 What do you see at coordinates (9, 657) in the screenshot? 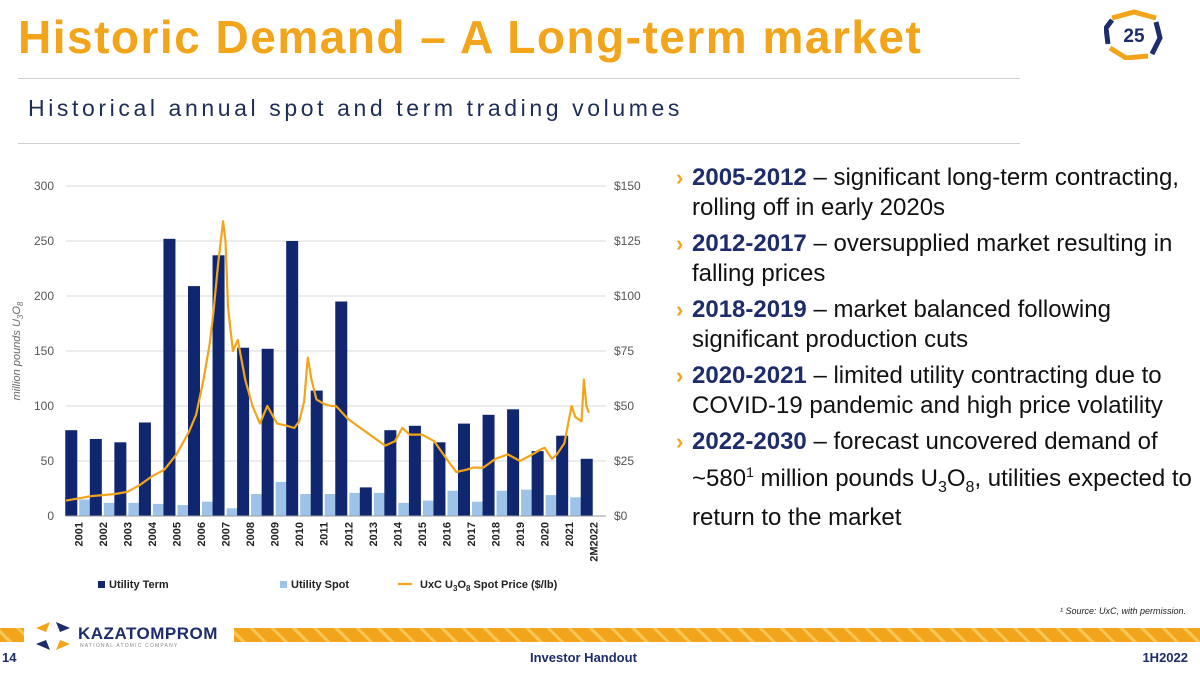
I see `page-number: 14` at bounding box center [9, 657].